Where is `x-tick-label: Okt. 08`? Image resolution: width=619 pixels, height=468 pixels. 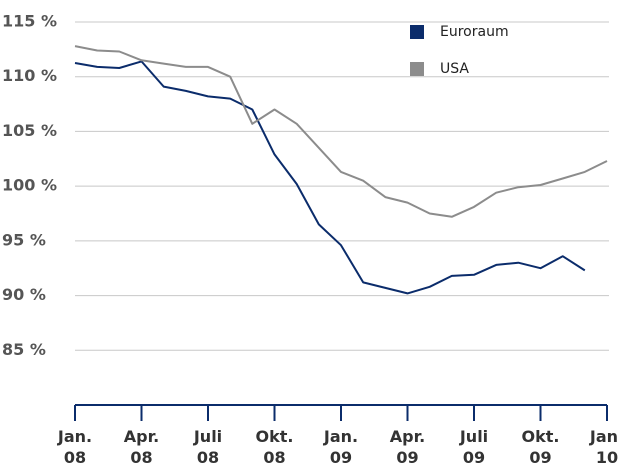
x-tick-label: Okt. 08 is located at coordinates (275, 447).